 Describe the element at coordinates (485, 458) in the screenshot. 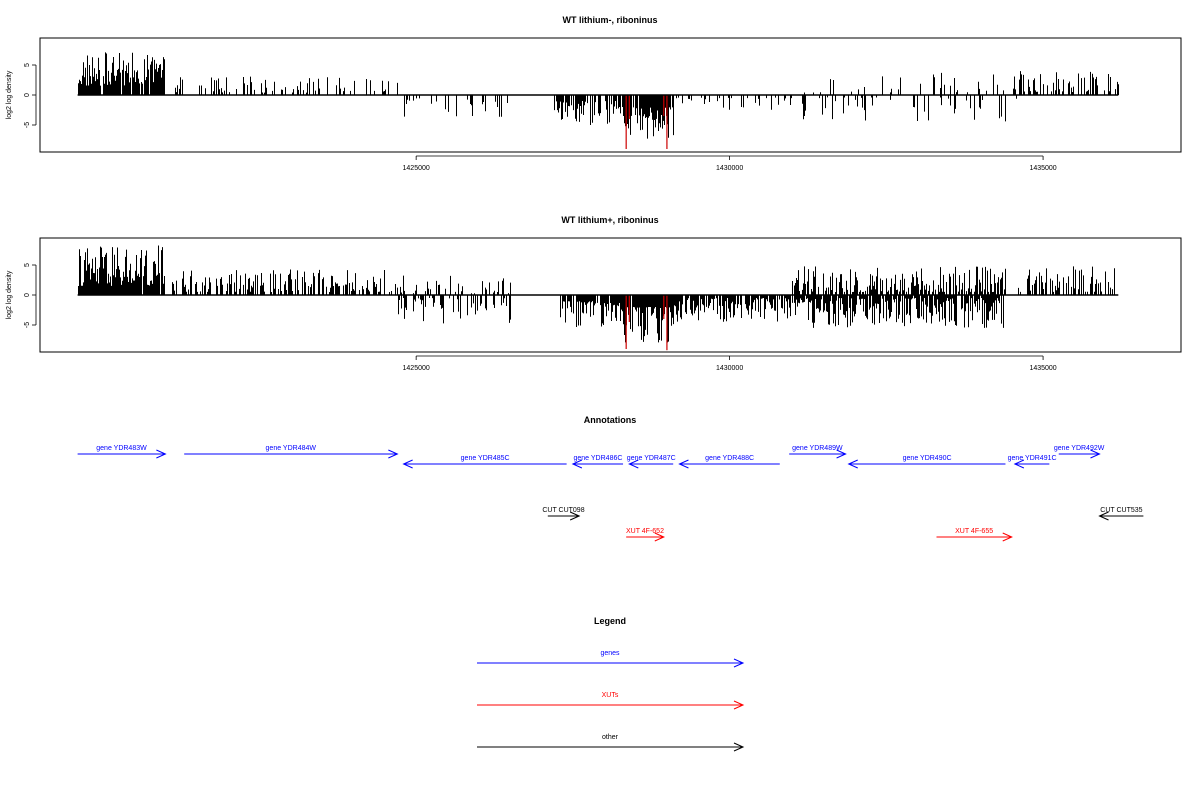

I see `feature-label: gene YDR485C` at that location.